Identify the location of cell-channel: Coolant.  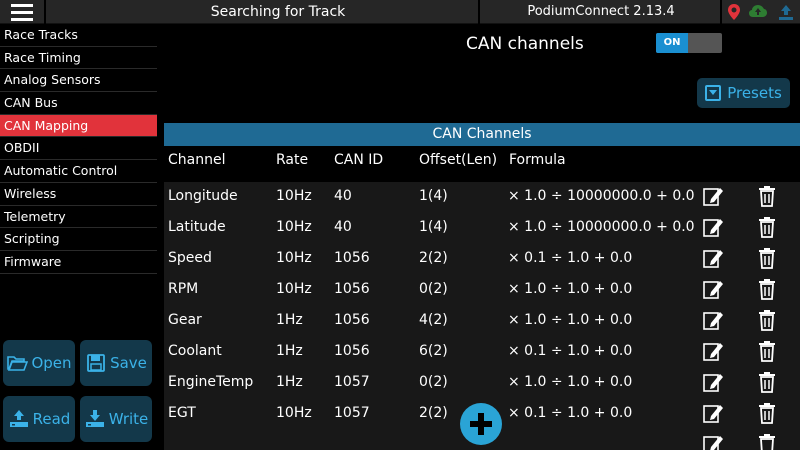
(195, 351).